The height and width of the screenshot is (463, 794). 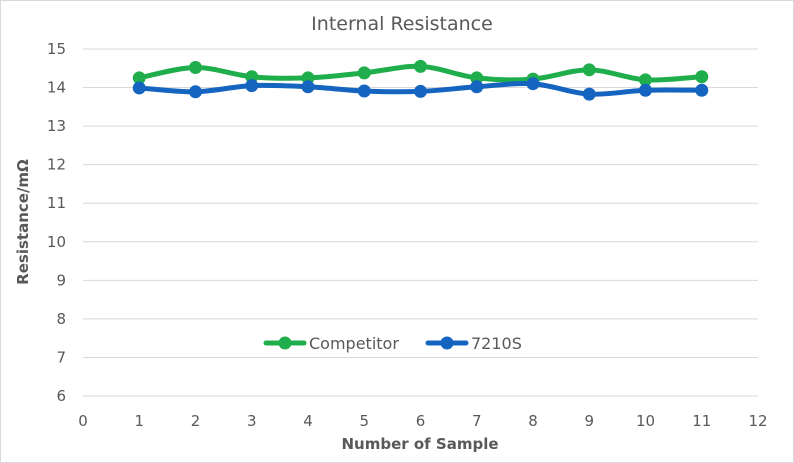 I want to click on series-competitor, so click(x=420, y=73).